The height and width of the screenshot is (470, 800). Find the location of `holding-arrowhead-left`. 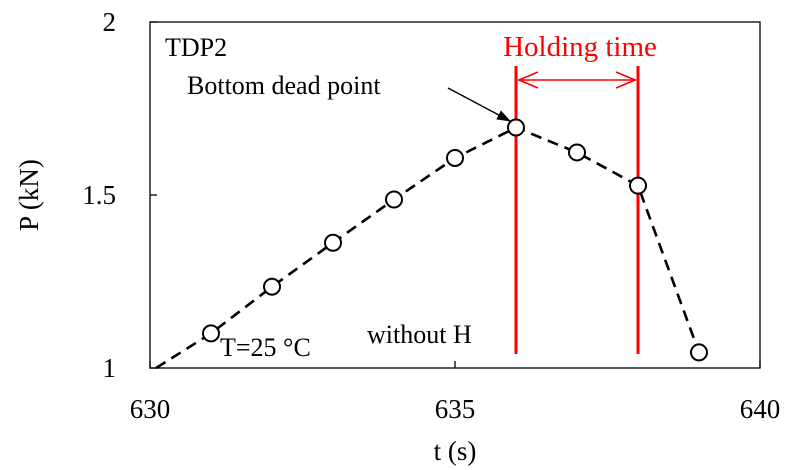

holding-arrowhead-left is located at coordinates (527, 80).